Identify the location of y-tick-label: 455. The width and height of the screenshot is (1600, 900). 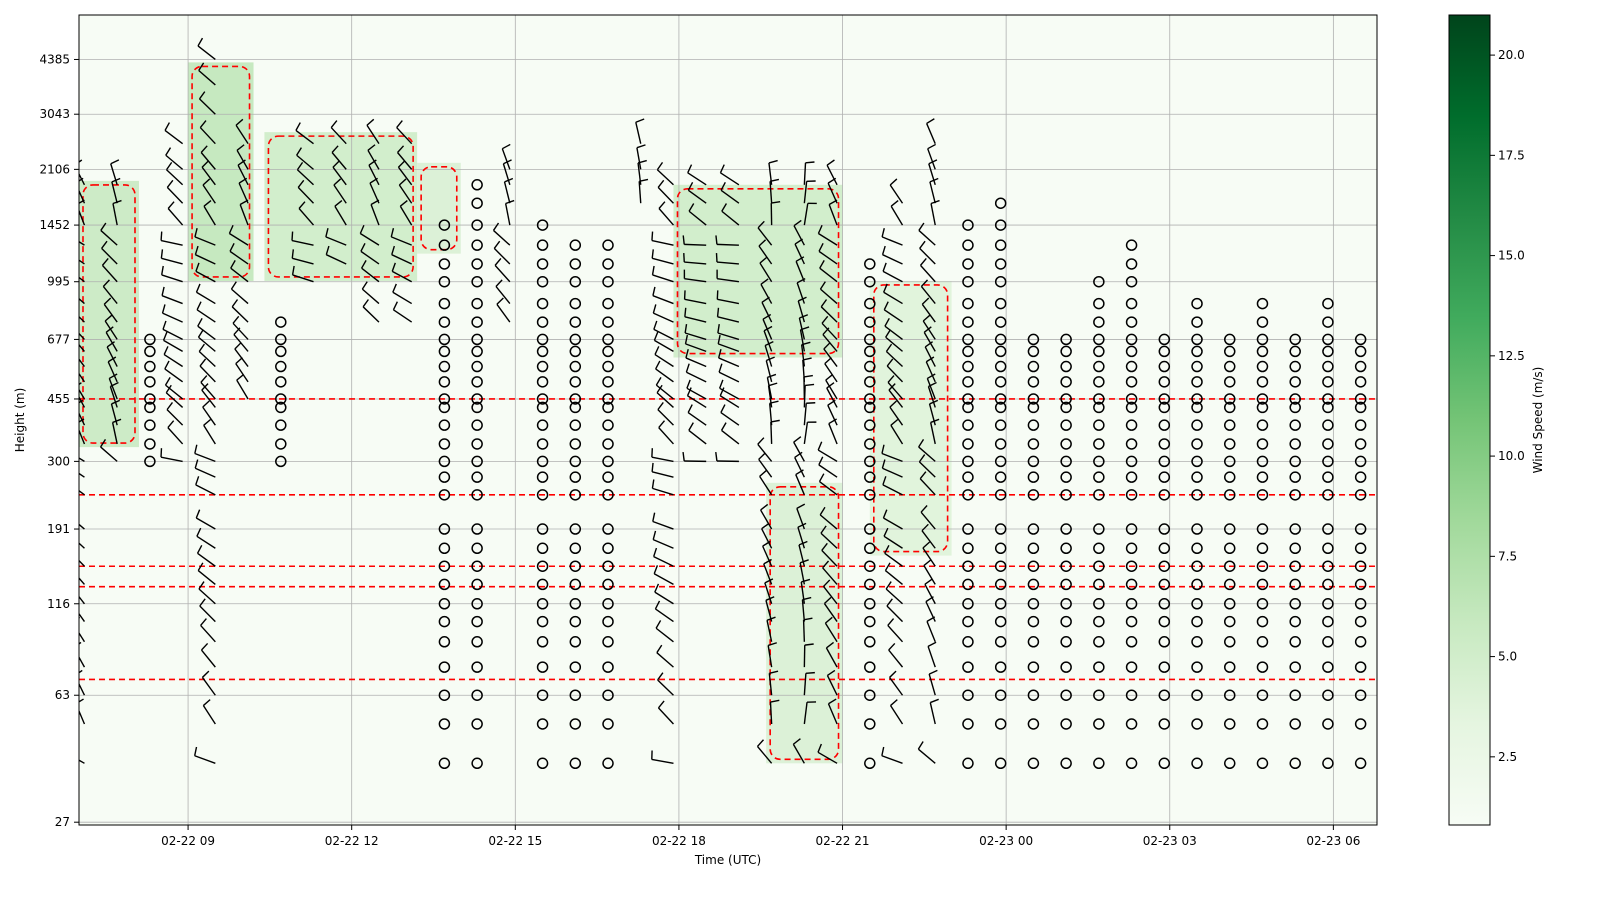
(58, 399).